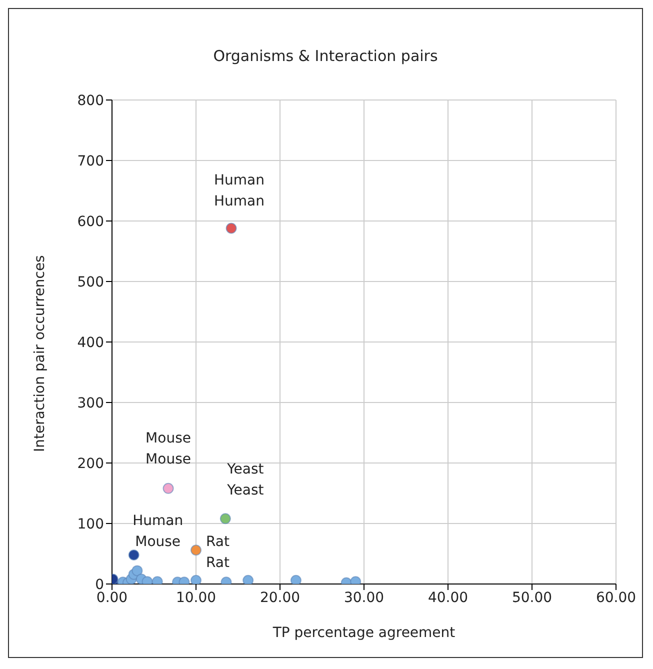 The height and width of the screenshot is (669, 653). What do you see at coordinates (325, 56) in the screenshot?
I see `chart-title: Organisms & Interaction pairs` at bounding box center [325, 56].